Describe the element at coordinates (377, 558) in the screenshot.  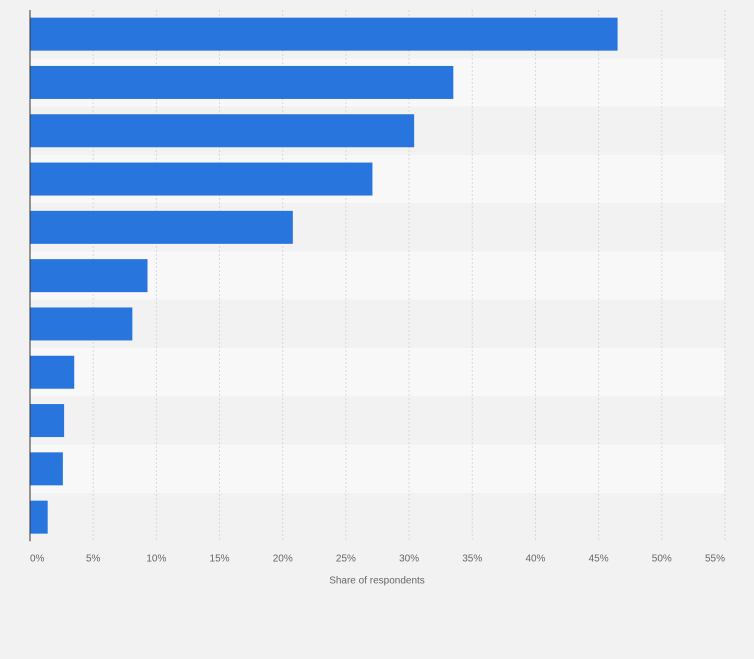
I see `x-axis-ticks: 0% 5% 10% 15% 20% 25% 30% 35% 40% 45% 50% 55%` at that location.